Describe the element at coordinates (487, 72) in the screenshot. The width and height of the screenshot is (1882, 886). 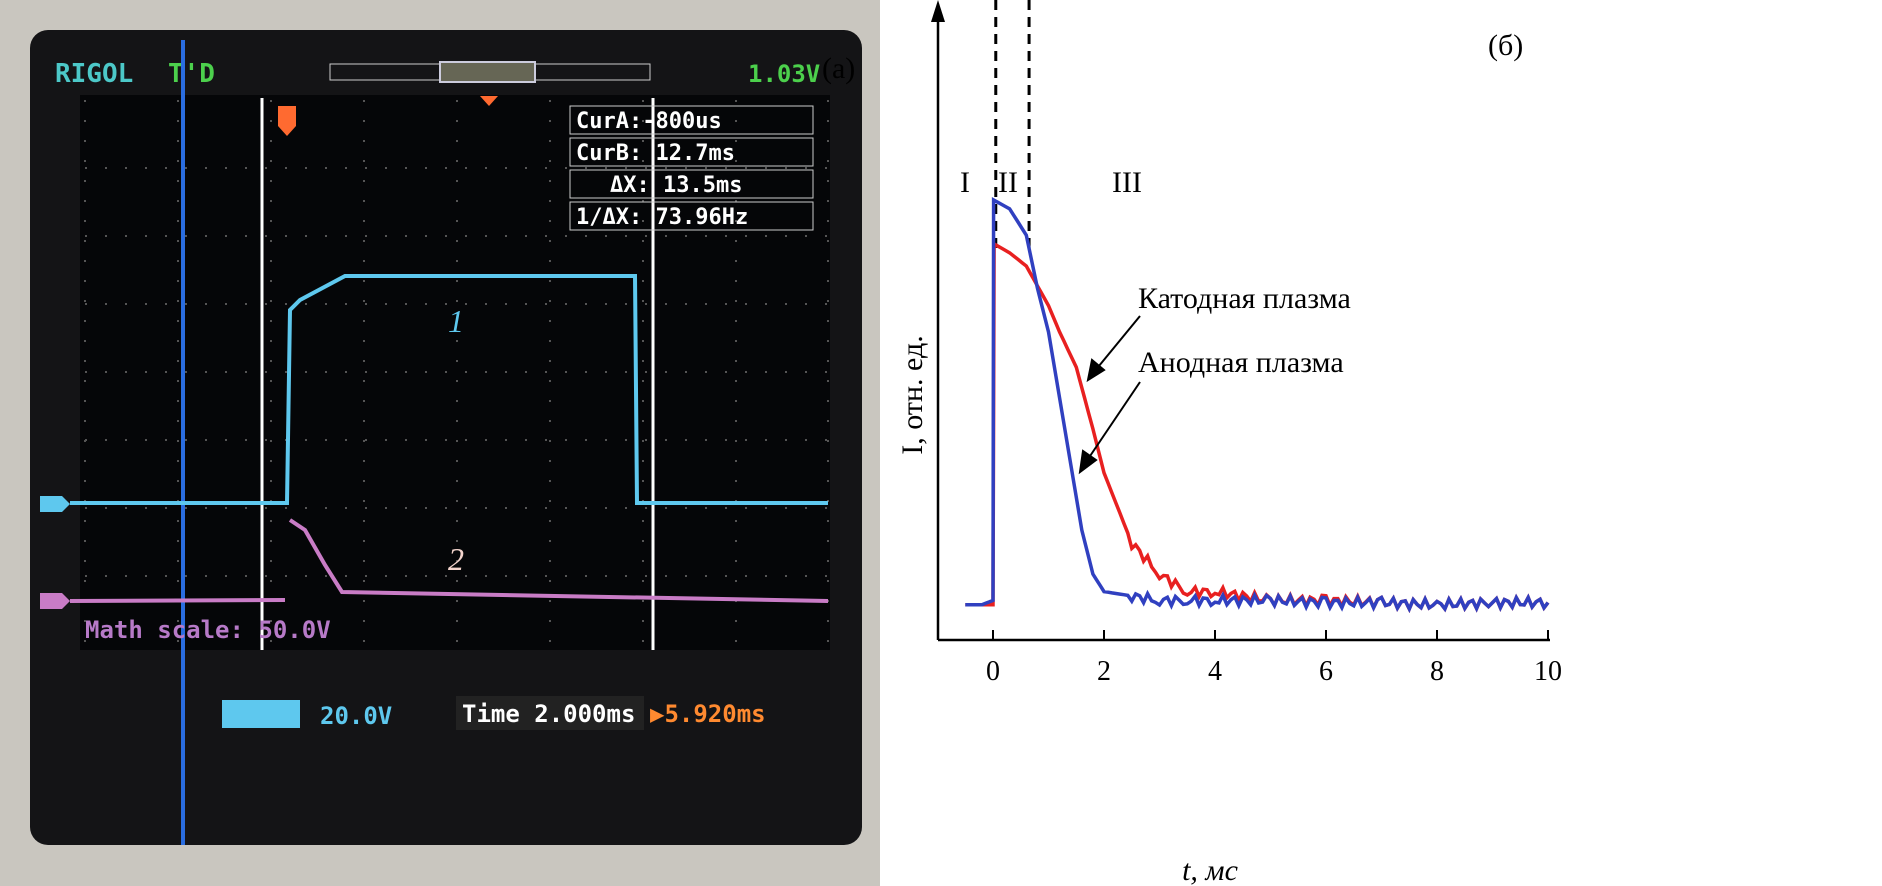
I see `memory-window` at that location.